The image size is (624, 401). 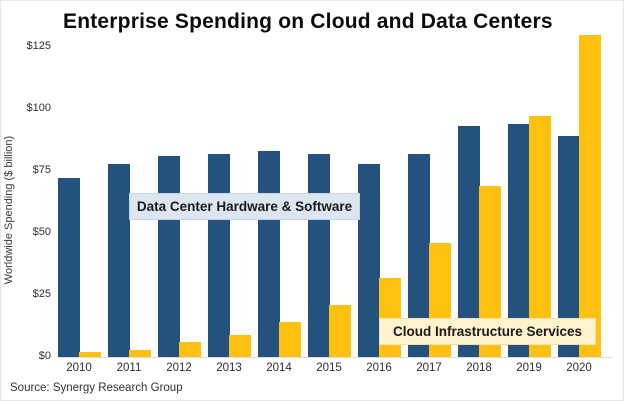 I want to click on series-label-cloud: Cloud Infrastructure Services, so click(x=487, y=331).